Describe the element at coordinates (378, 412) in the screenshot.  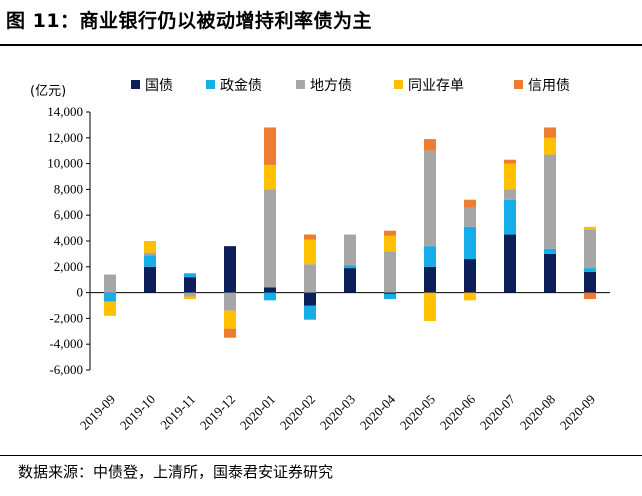
I see `x-tick-label: 2020-04` at that location.